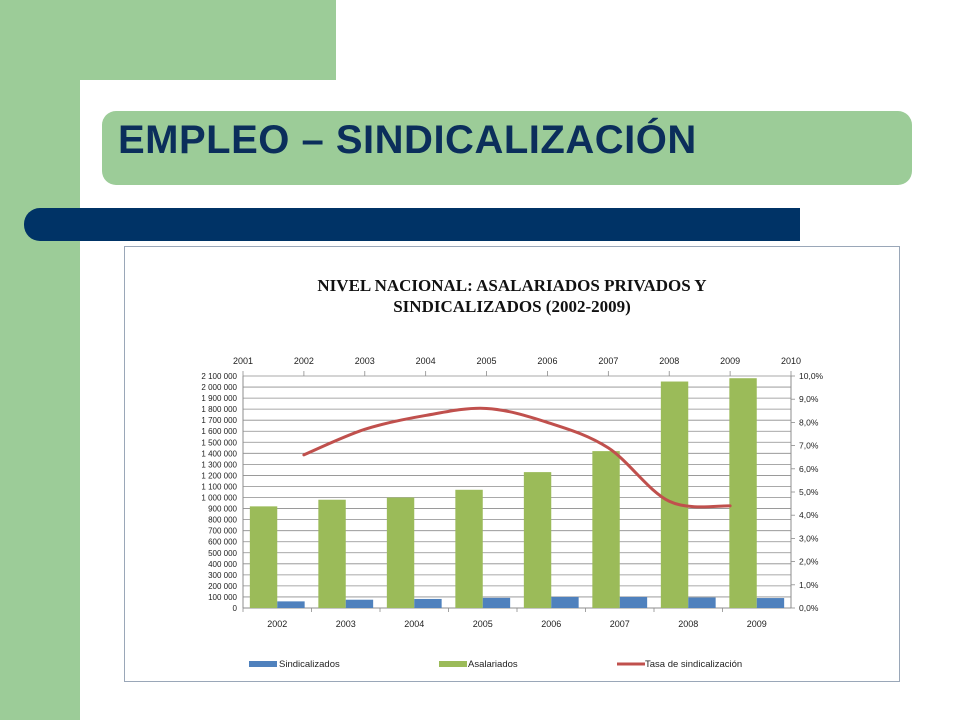 The image size is (960, 720). I want to click on legend-label-asalariados: Asalariados, so click(493, 664).